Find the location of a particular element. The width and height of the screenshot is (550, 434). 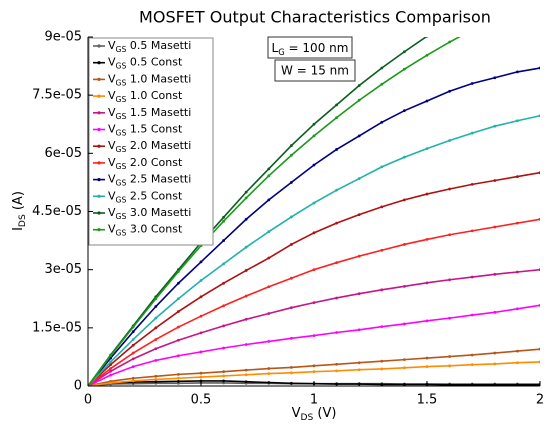

annotation: LG = 100 nm is located at coordinates (310, 49).